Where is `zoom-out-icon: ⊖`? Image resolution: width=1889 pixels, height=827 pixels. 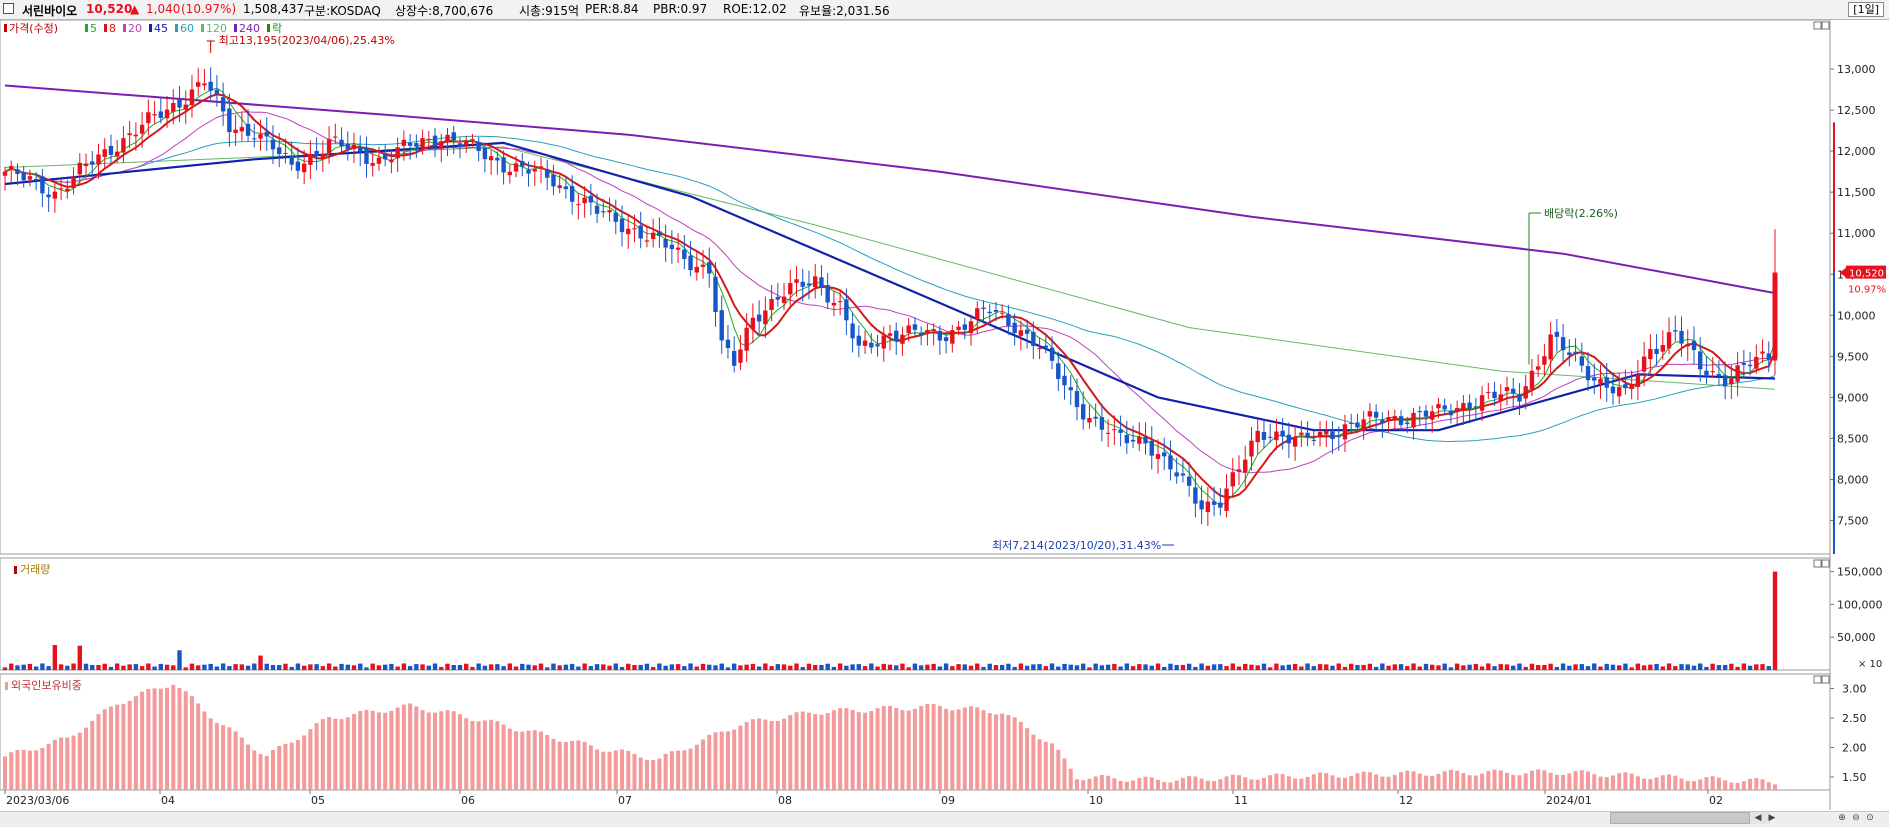
zoom-out-icon: ⊖ is located at coordinates (1856, 818).